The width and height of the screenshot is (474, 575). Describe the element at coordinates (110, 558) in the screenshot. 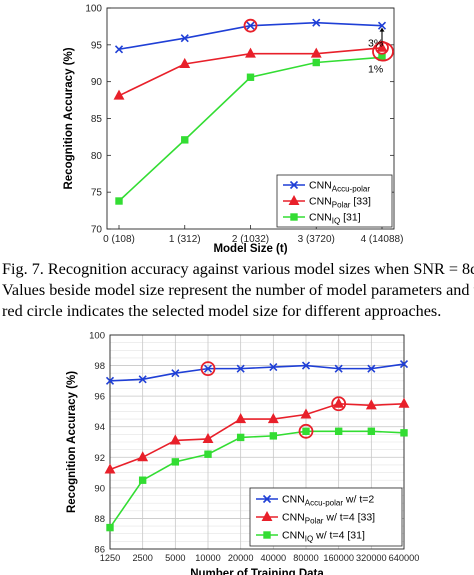

I see `x-tick-label-0: 1250` at that location.